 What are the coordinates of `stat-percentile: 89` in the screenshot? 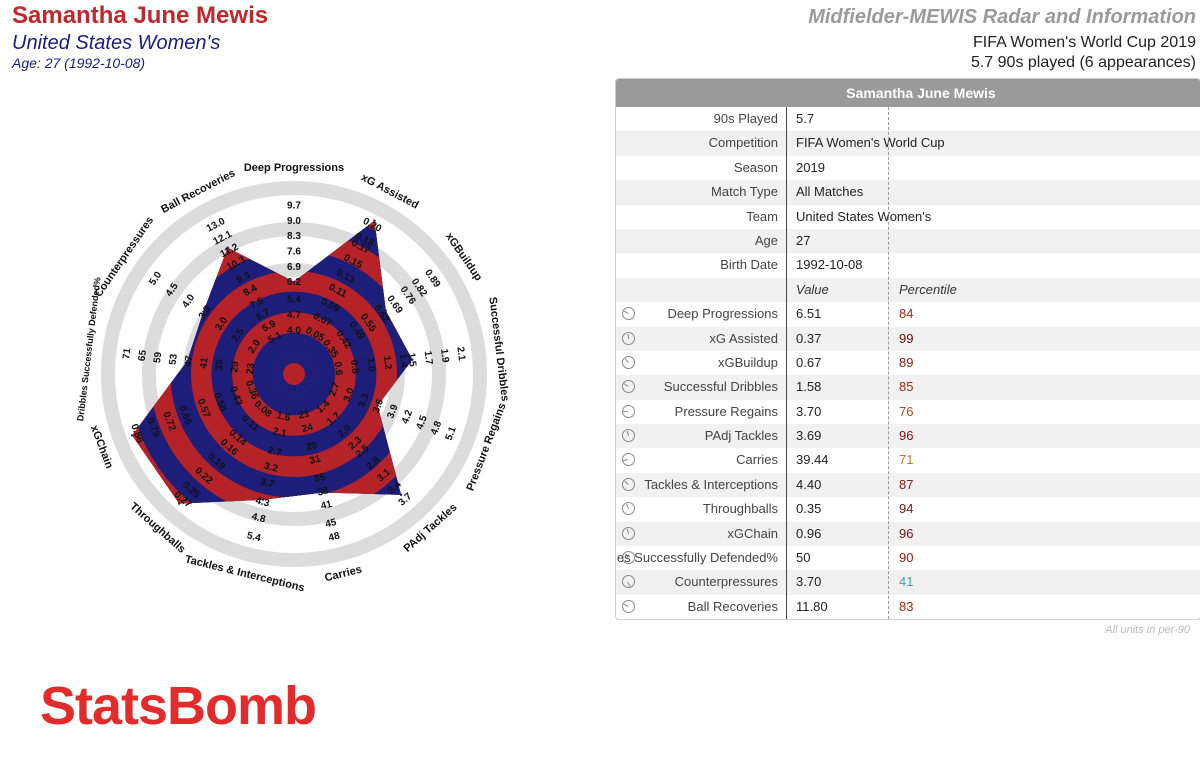 It's located at (906, 362).